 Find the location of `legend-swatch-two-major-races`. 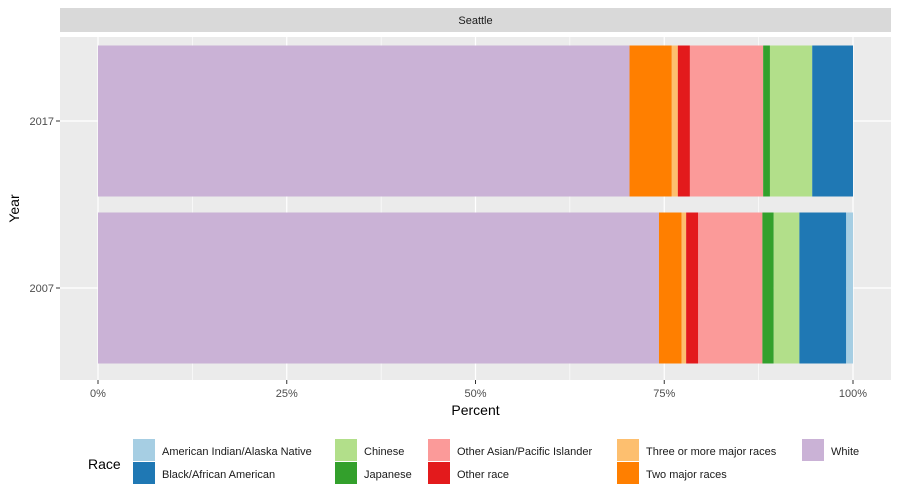

legend-swatch-two-major-races is located at coordinates (628, 473).